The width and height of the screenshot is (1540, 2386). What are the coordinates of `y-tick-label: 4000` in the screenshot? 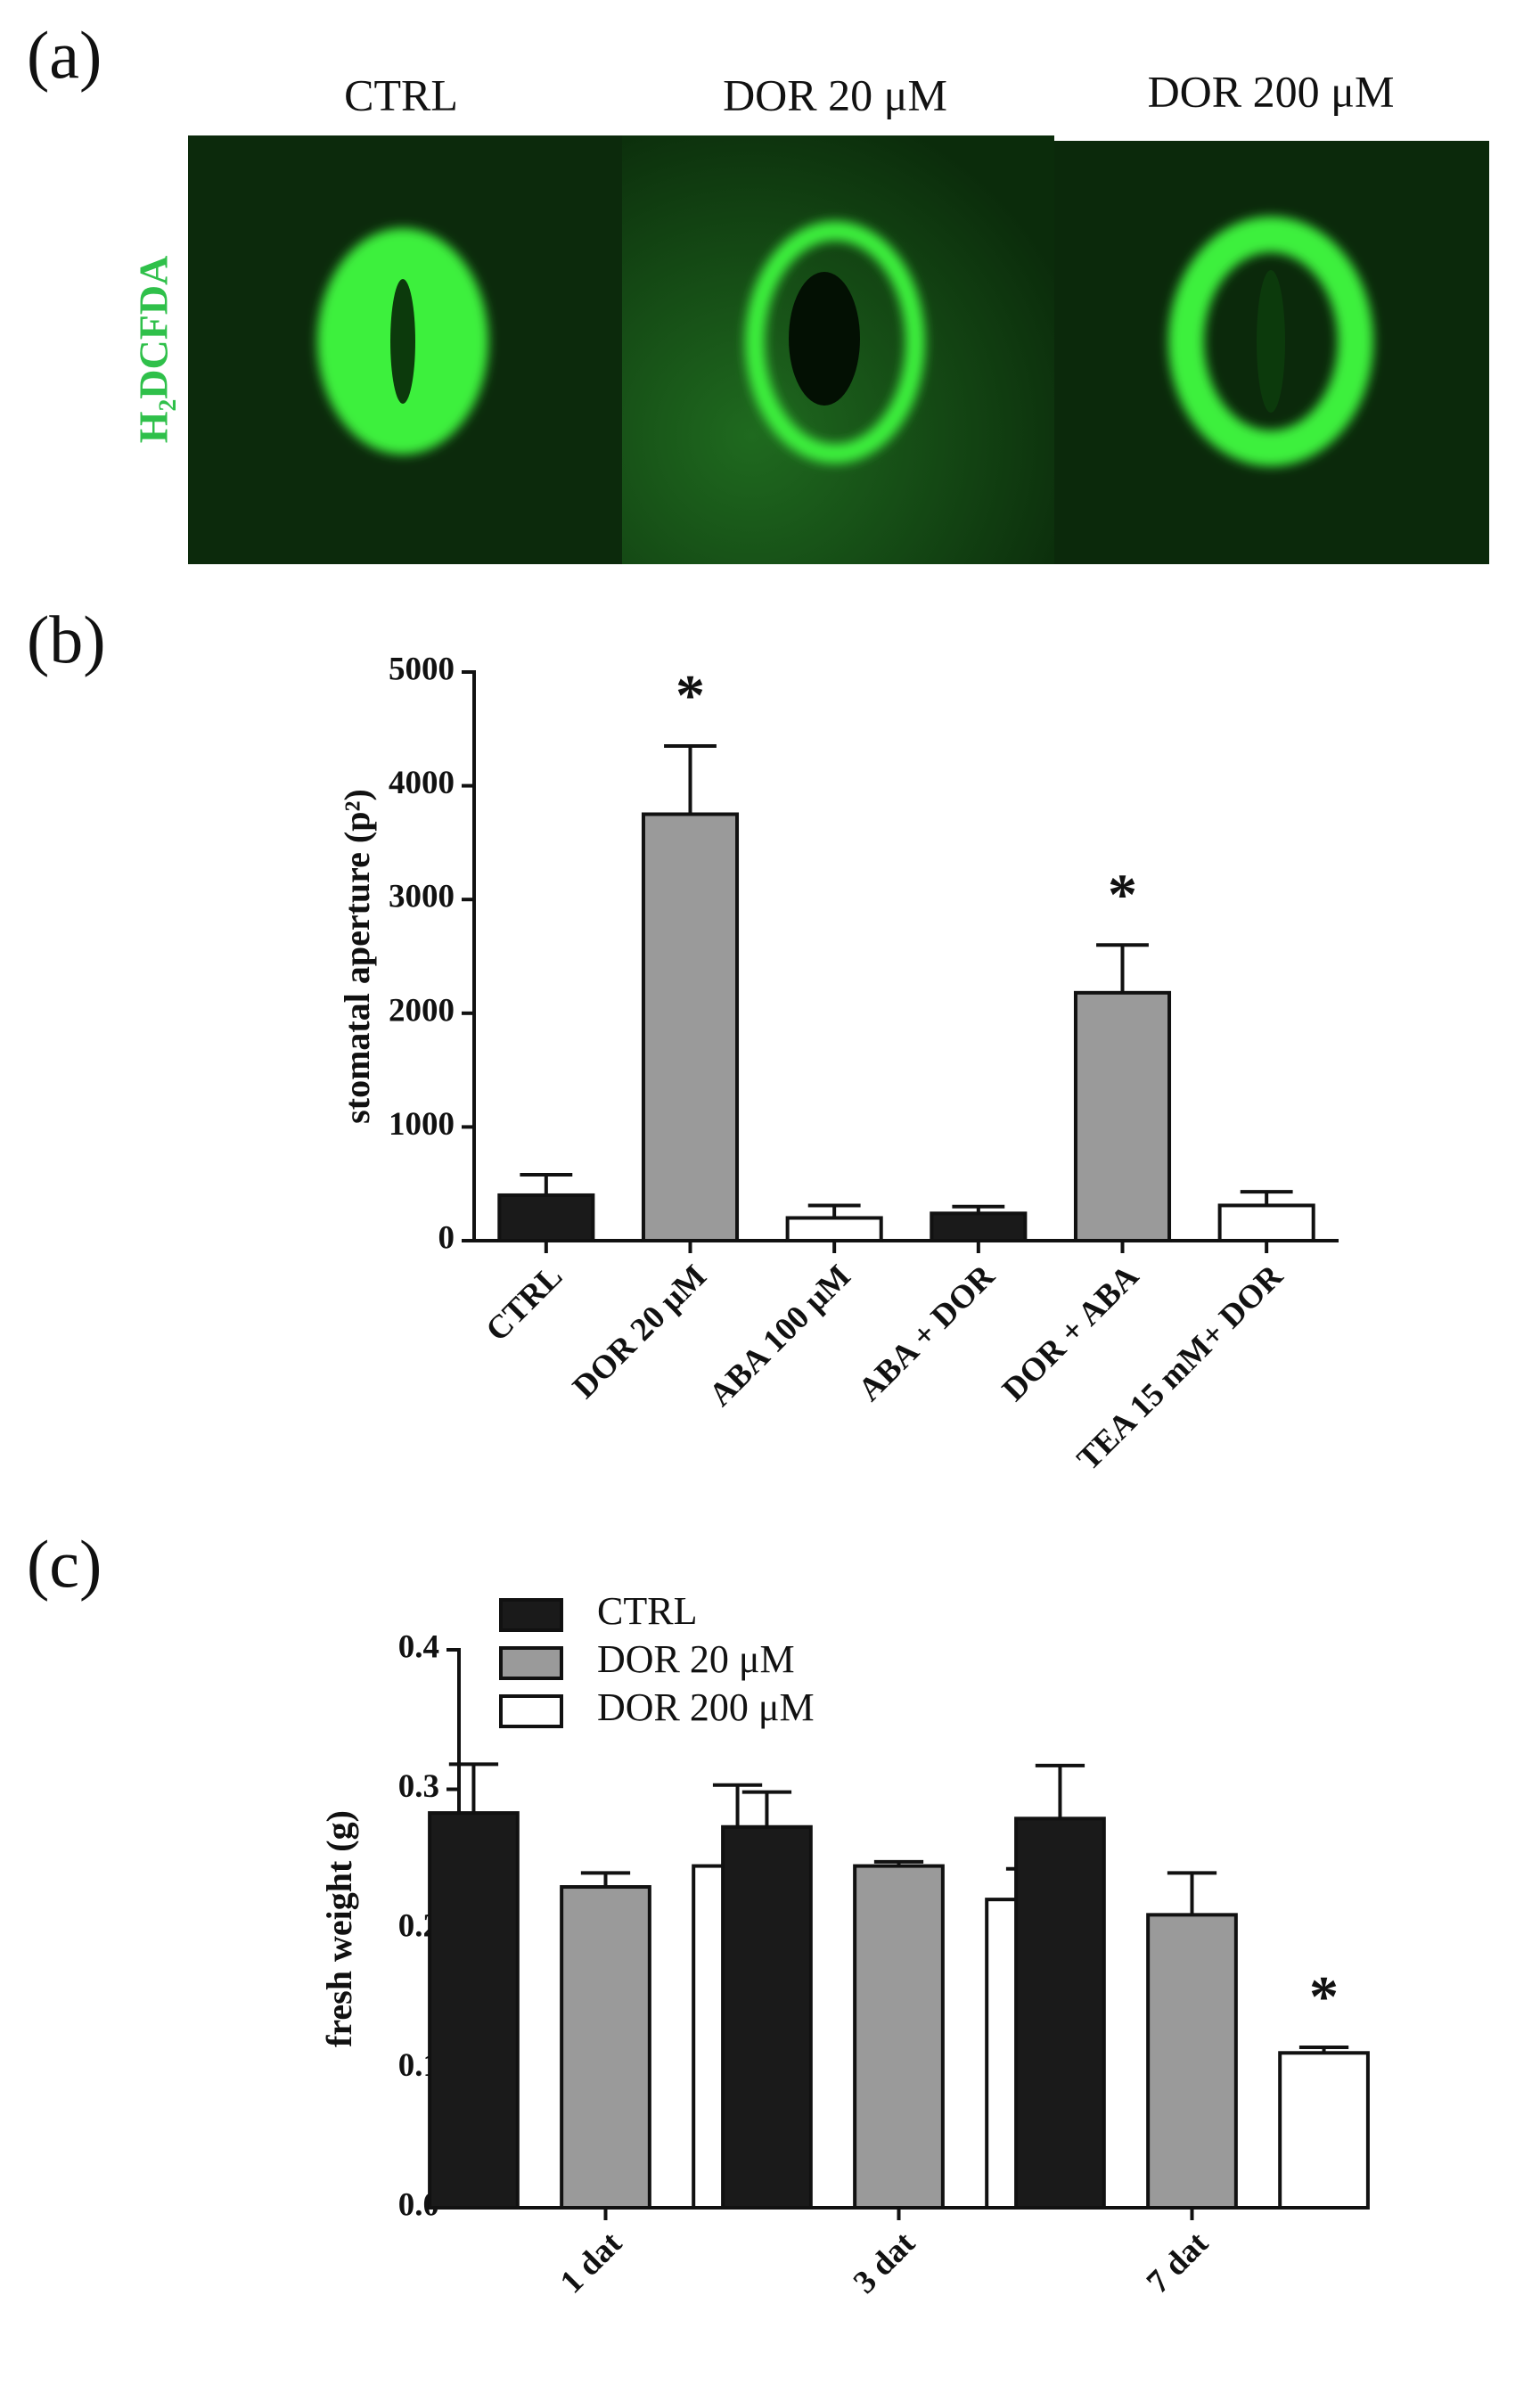 It's located at (422, 783).